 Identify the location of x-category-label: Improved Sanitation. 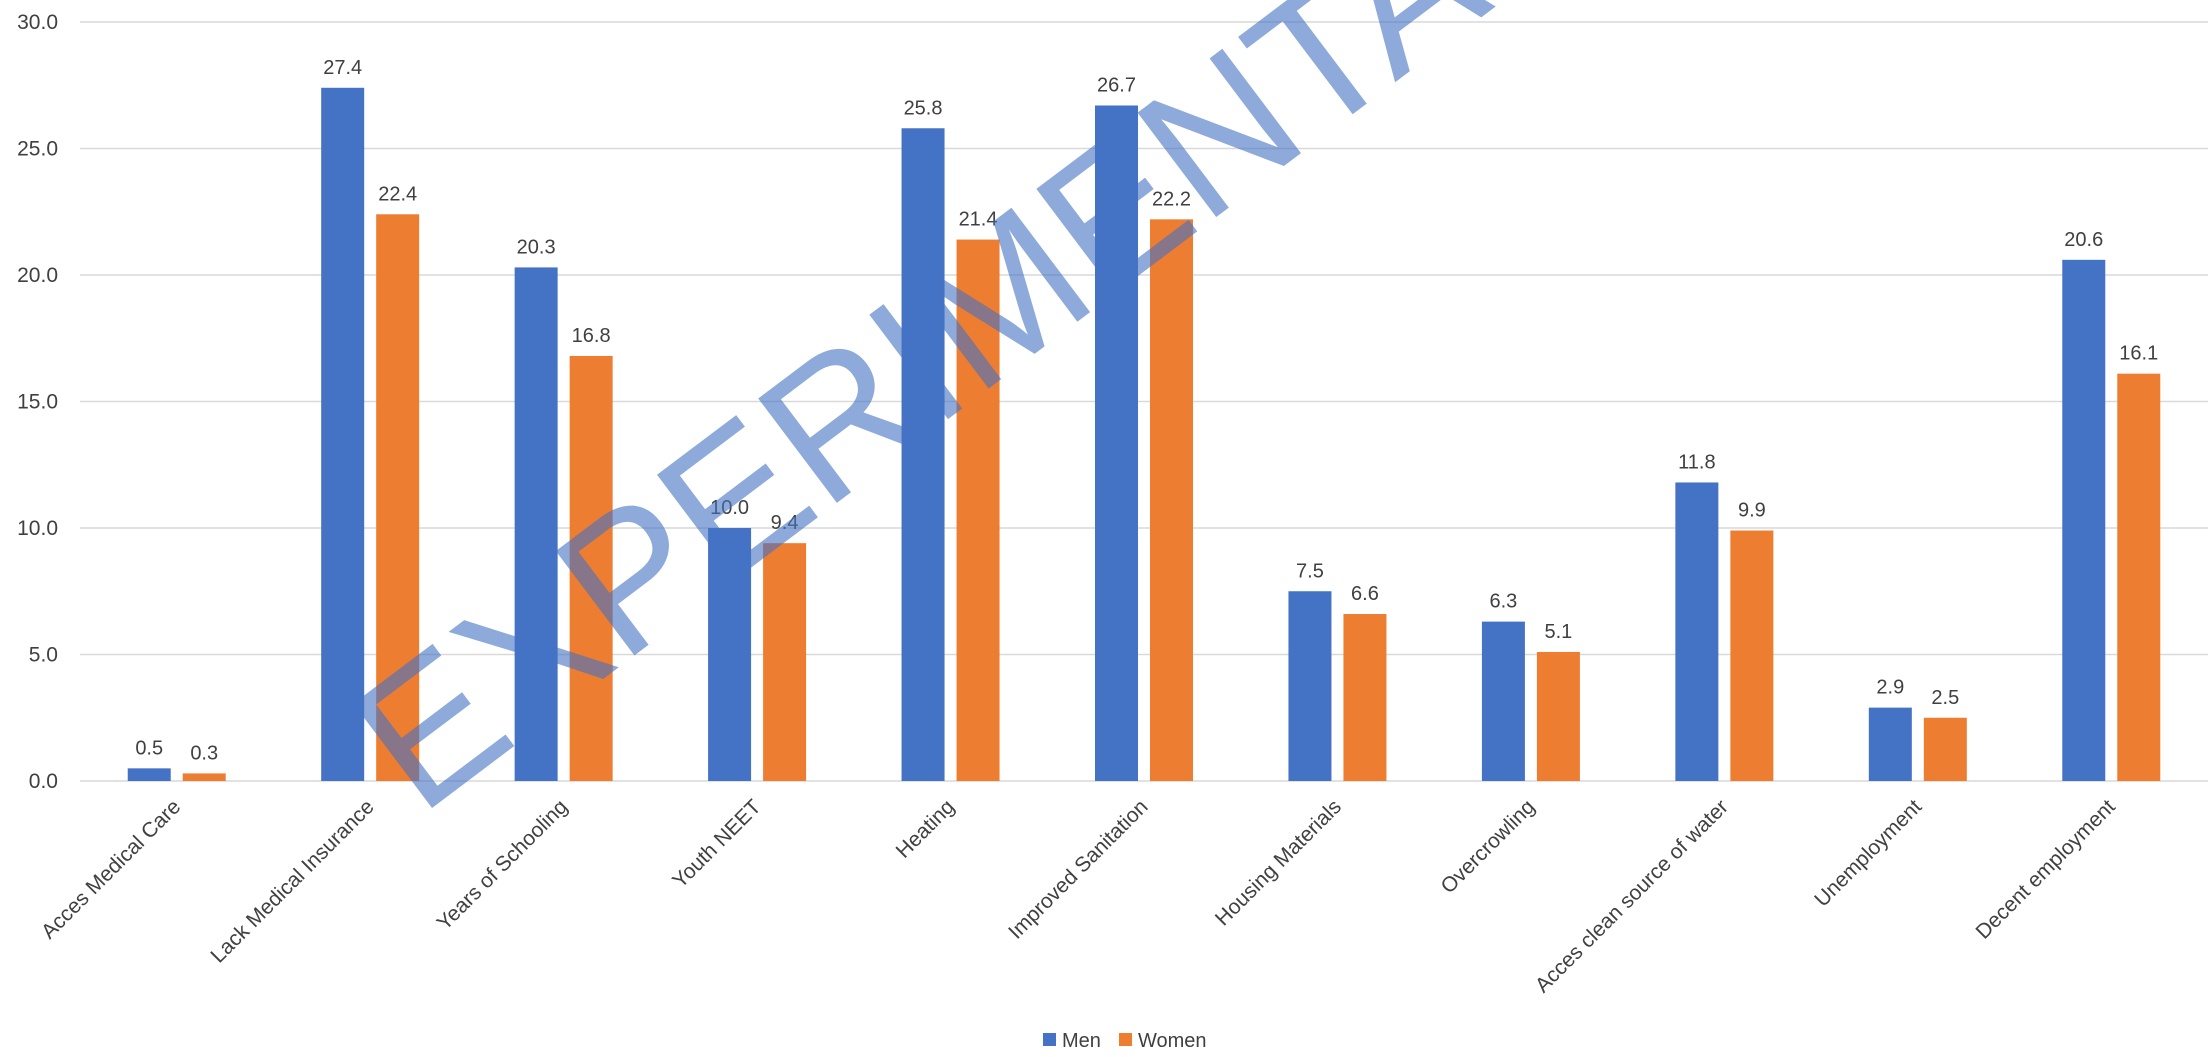
(1078, 869).